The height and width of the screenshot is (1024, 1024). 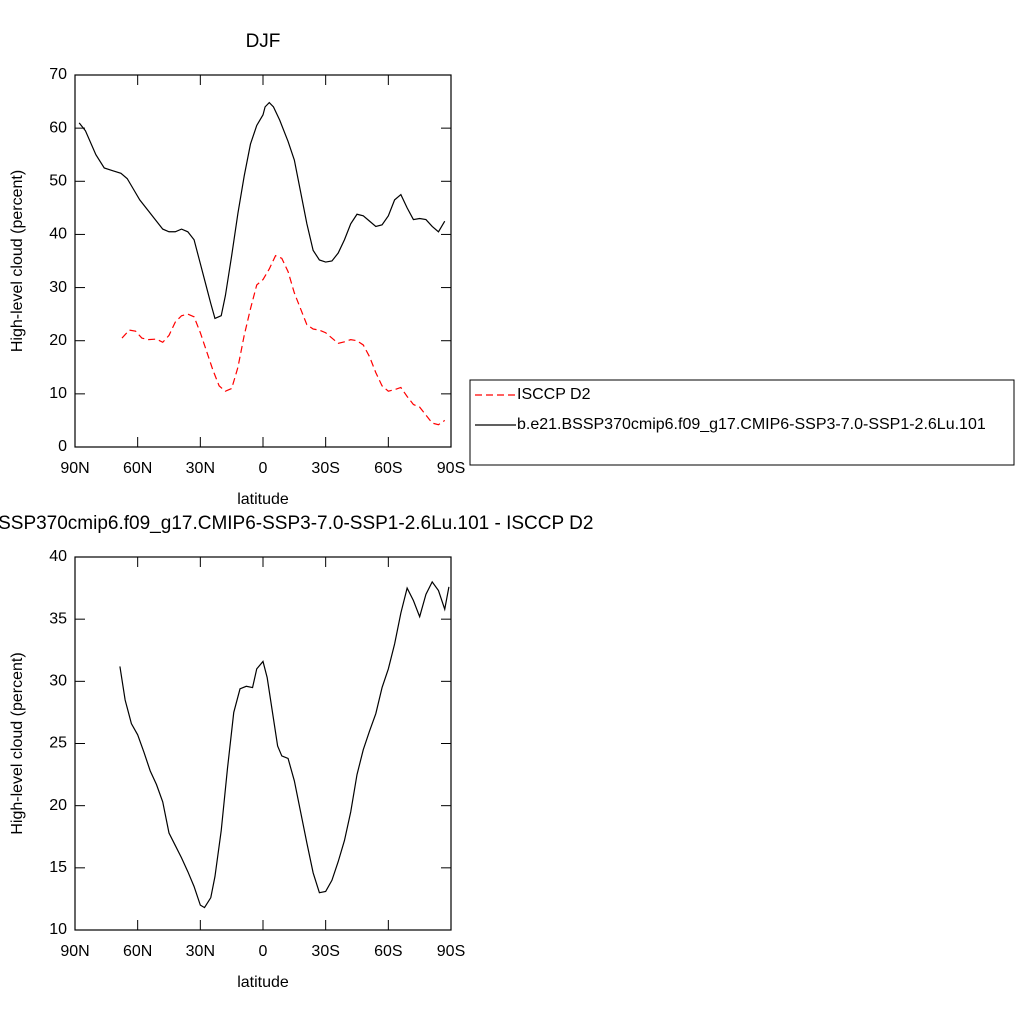 I want to click on y-tick-label: 25, so click(x=58, y=743).